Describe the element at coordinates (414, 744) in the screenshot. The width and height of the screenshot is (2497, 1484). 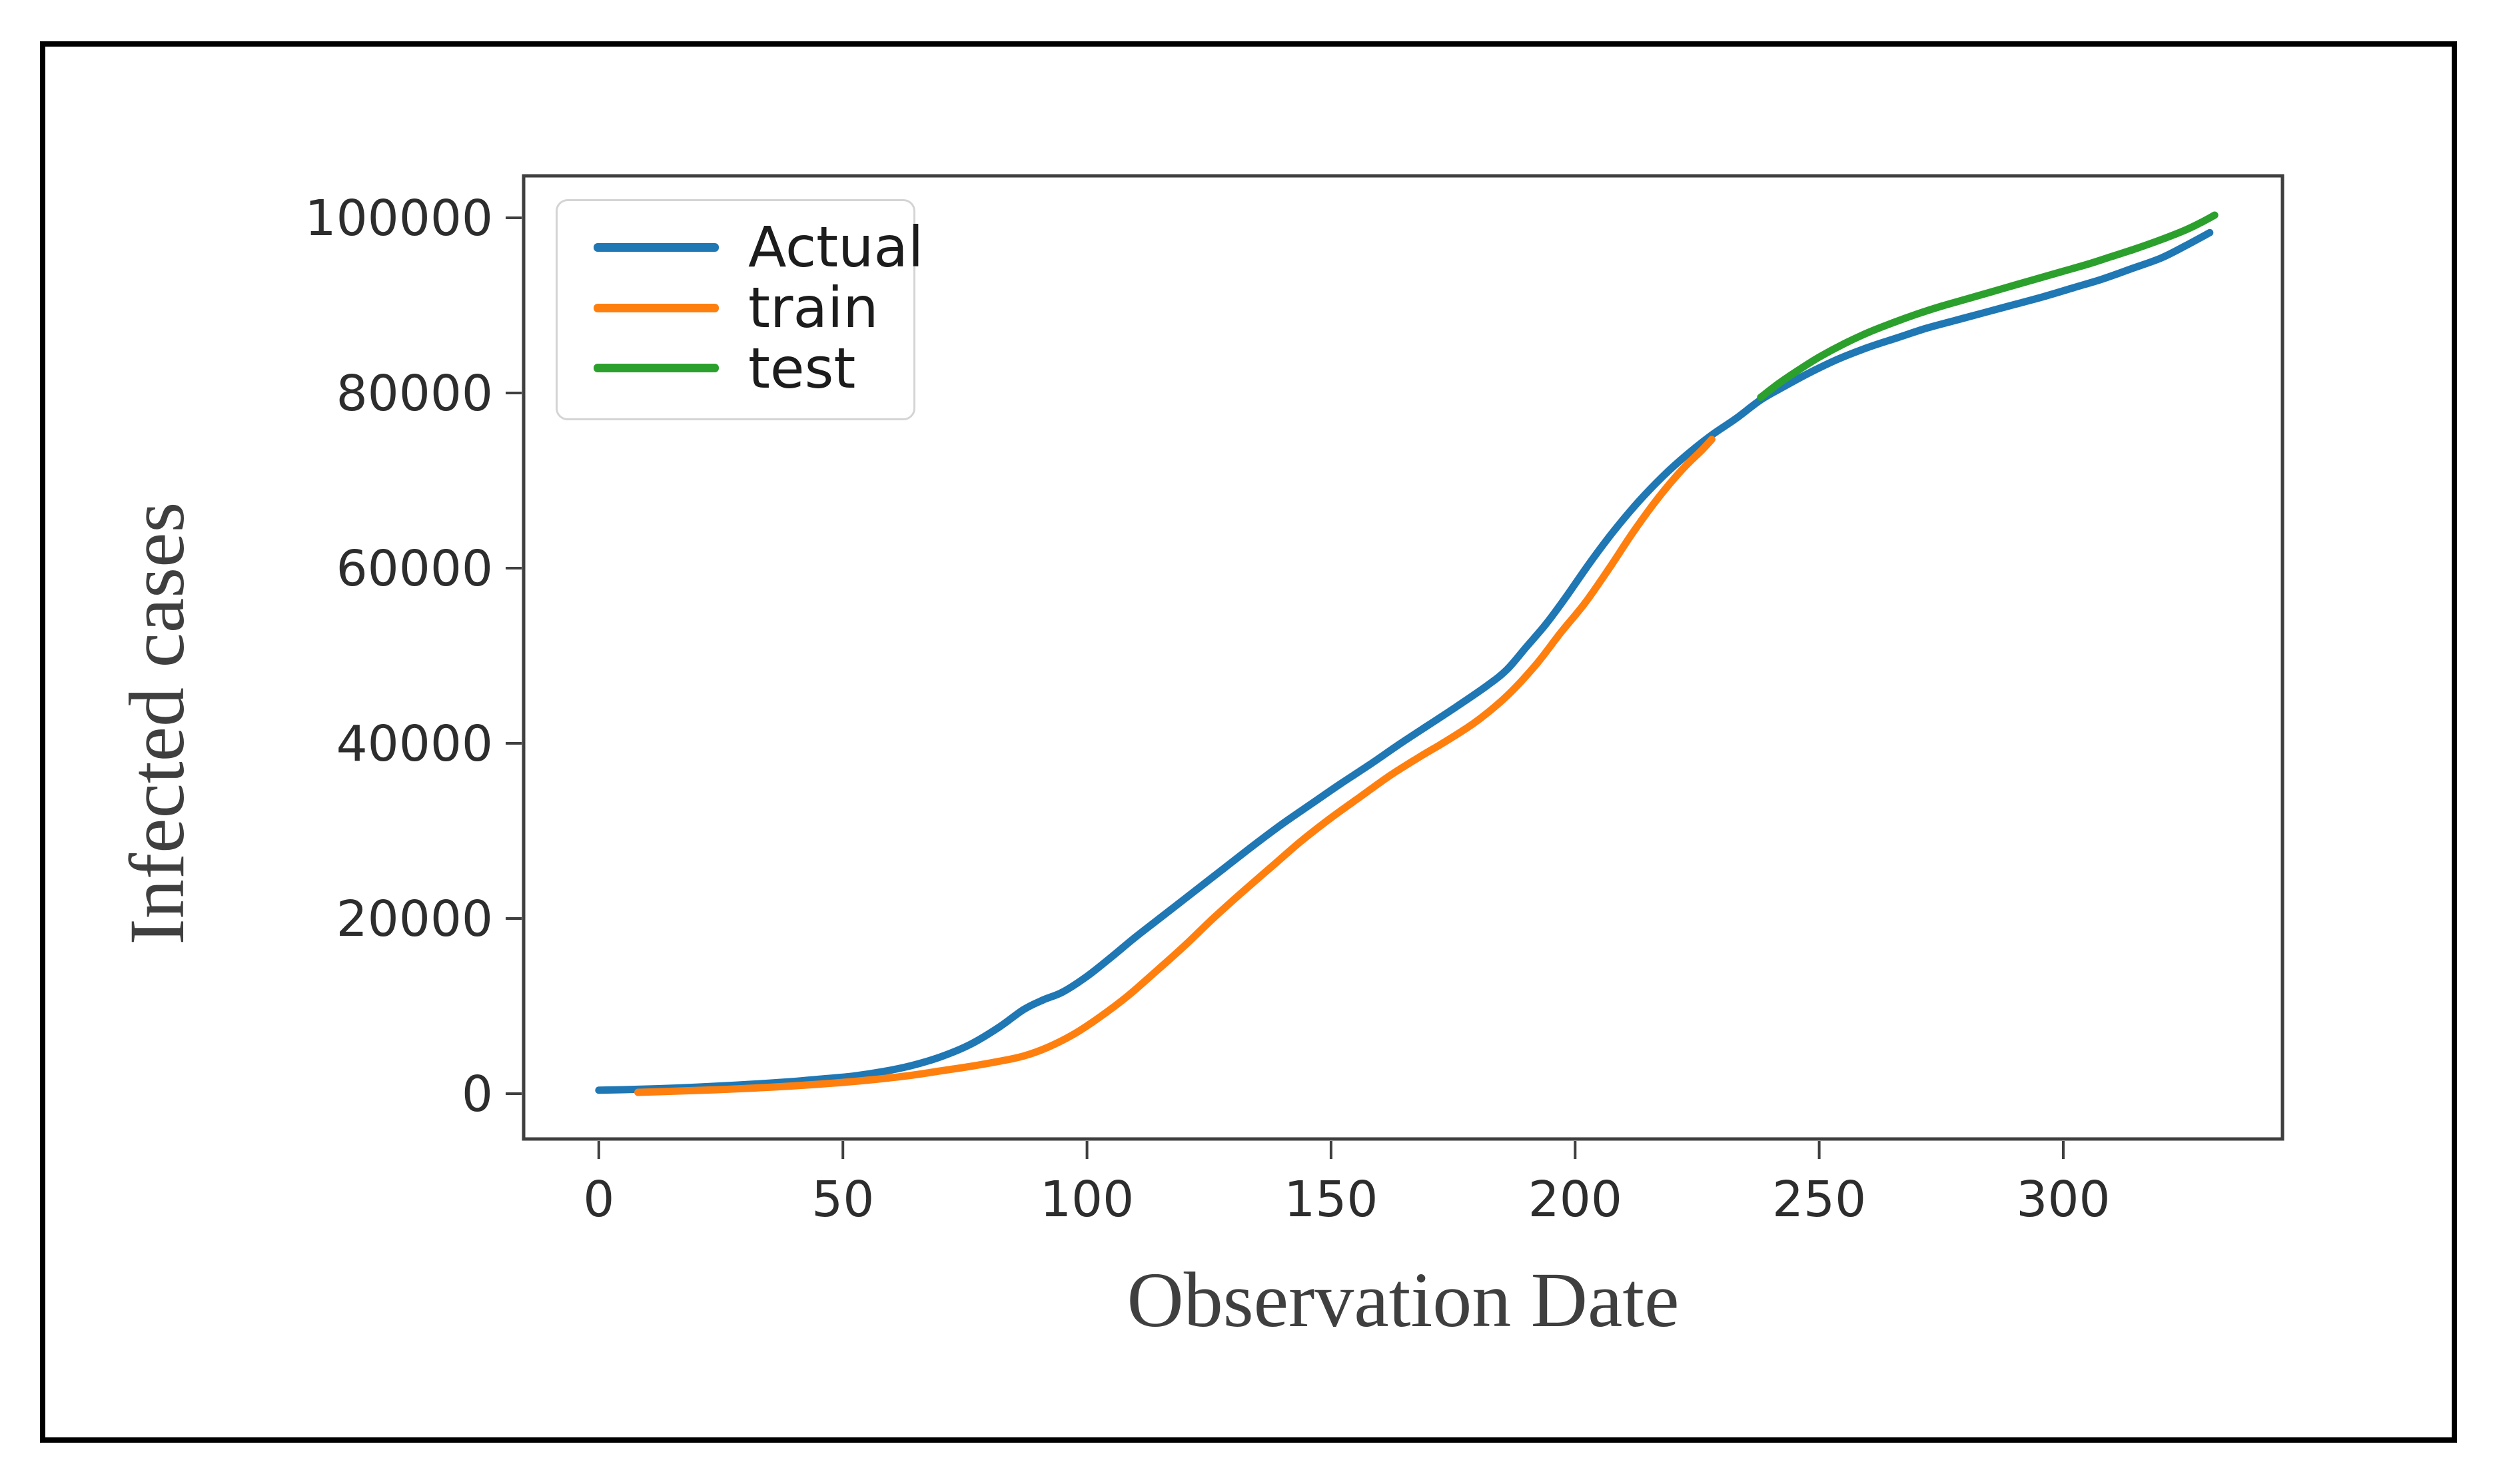
I see `y-tick-label: 40000` at that location.